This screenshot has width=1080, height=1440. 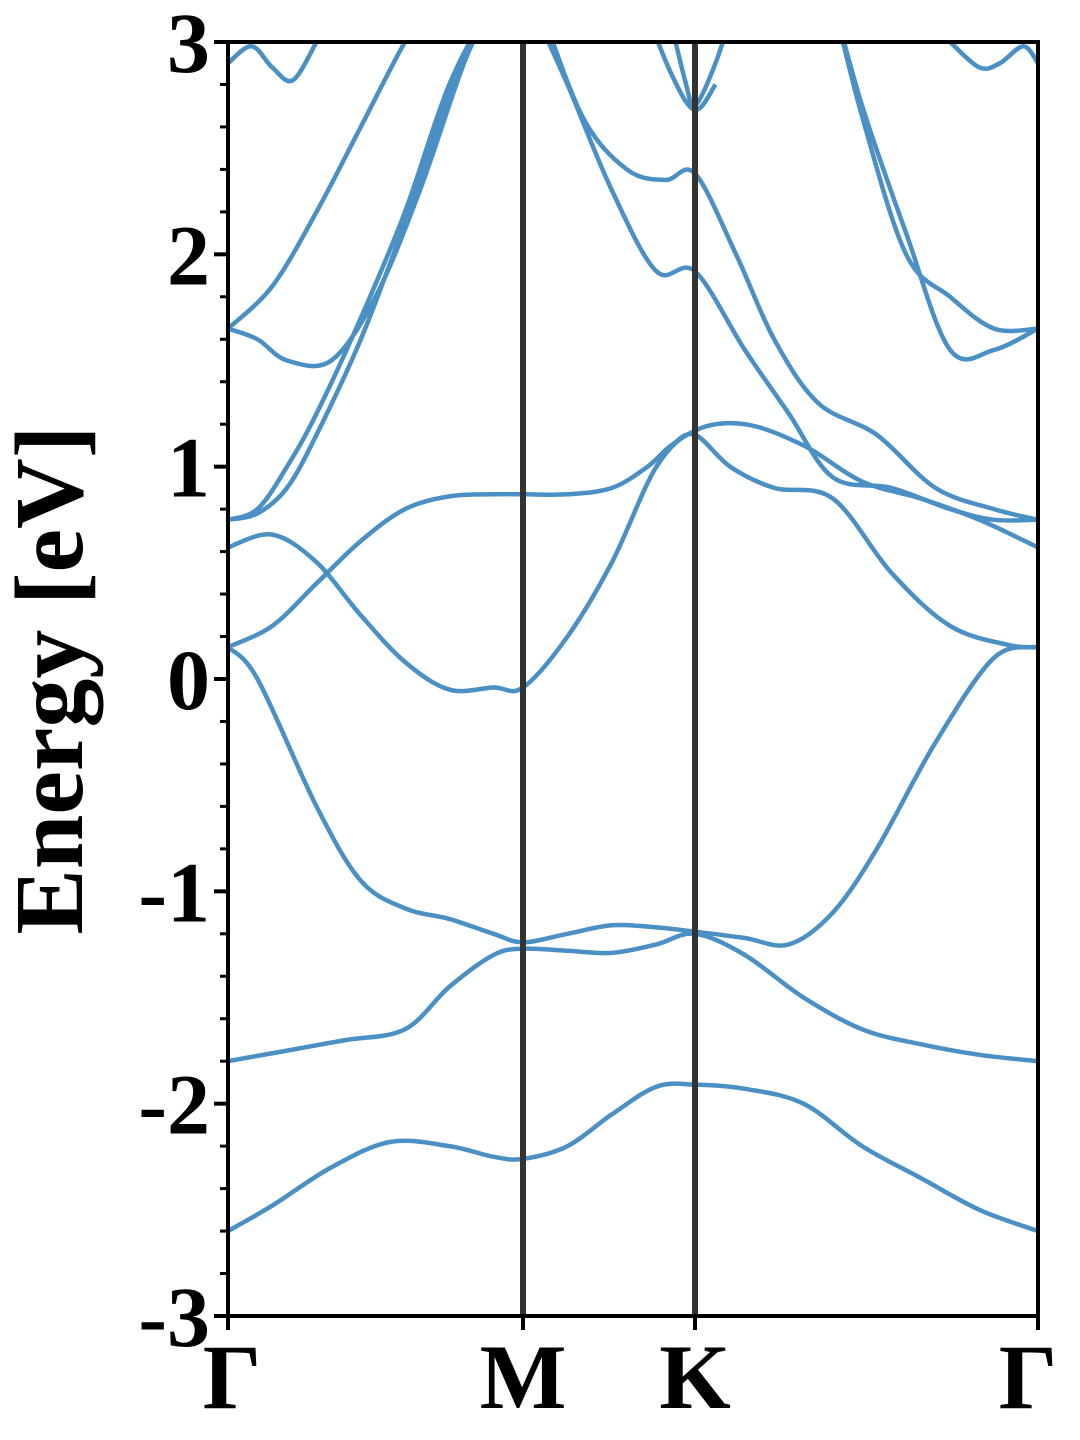 What do you see at coordinates (523, 1377) in the screenshot?
I see `x-tick-label: M` at bounding box center [523, 1377].